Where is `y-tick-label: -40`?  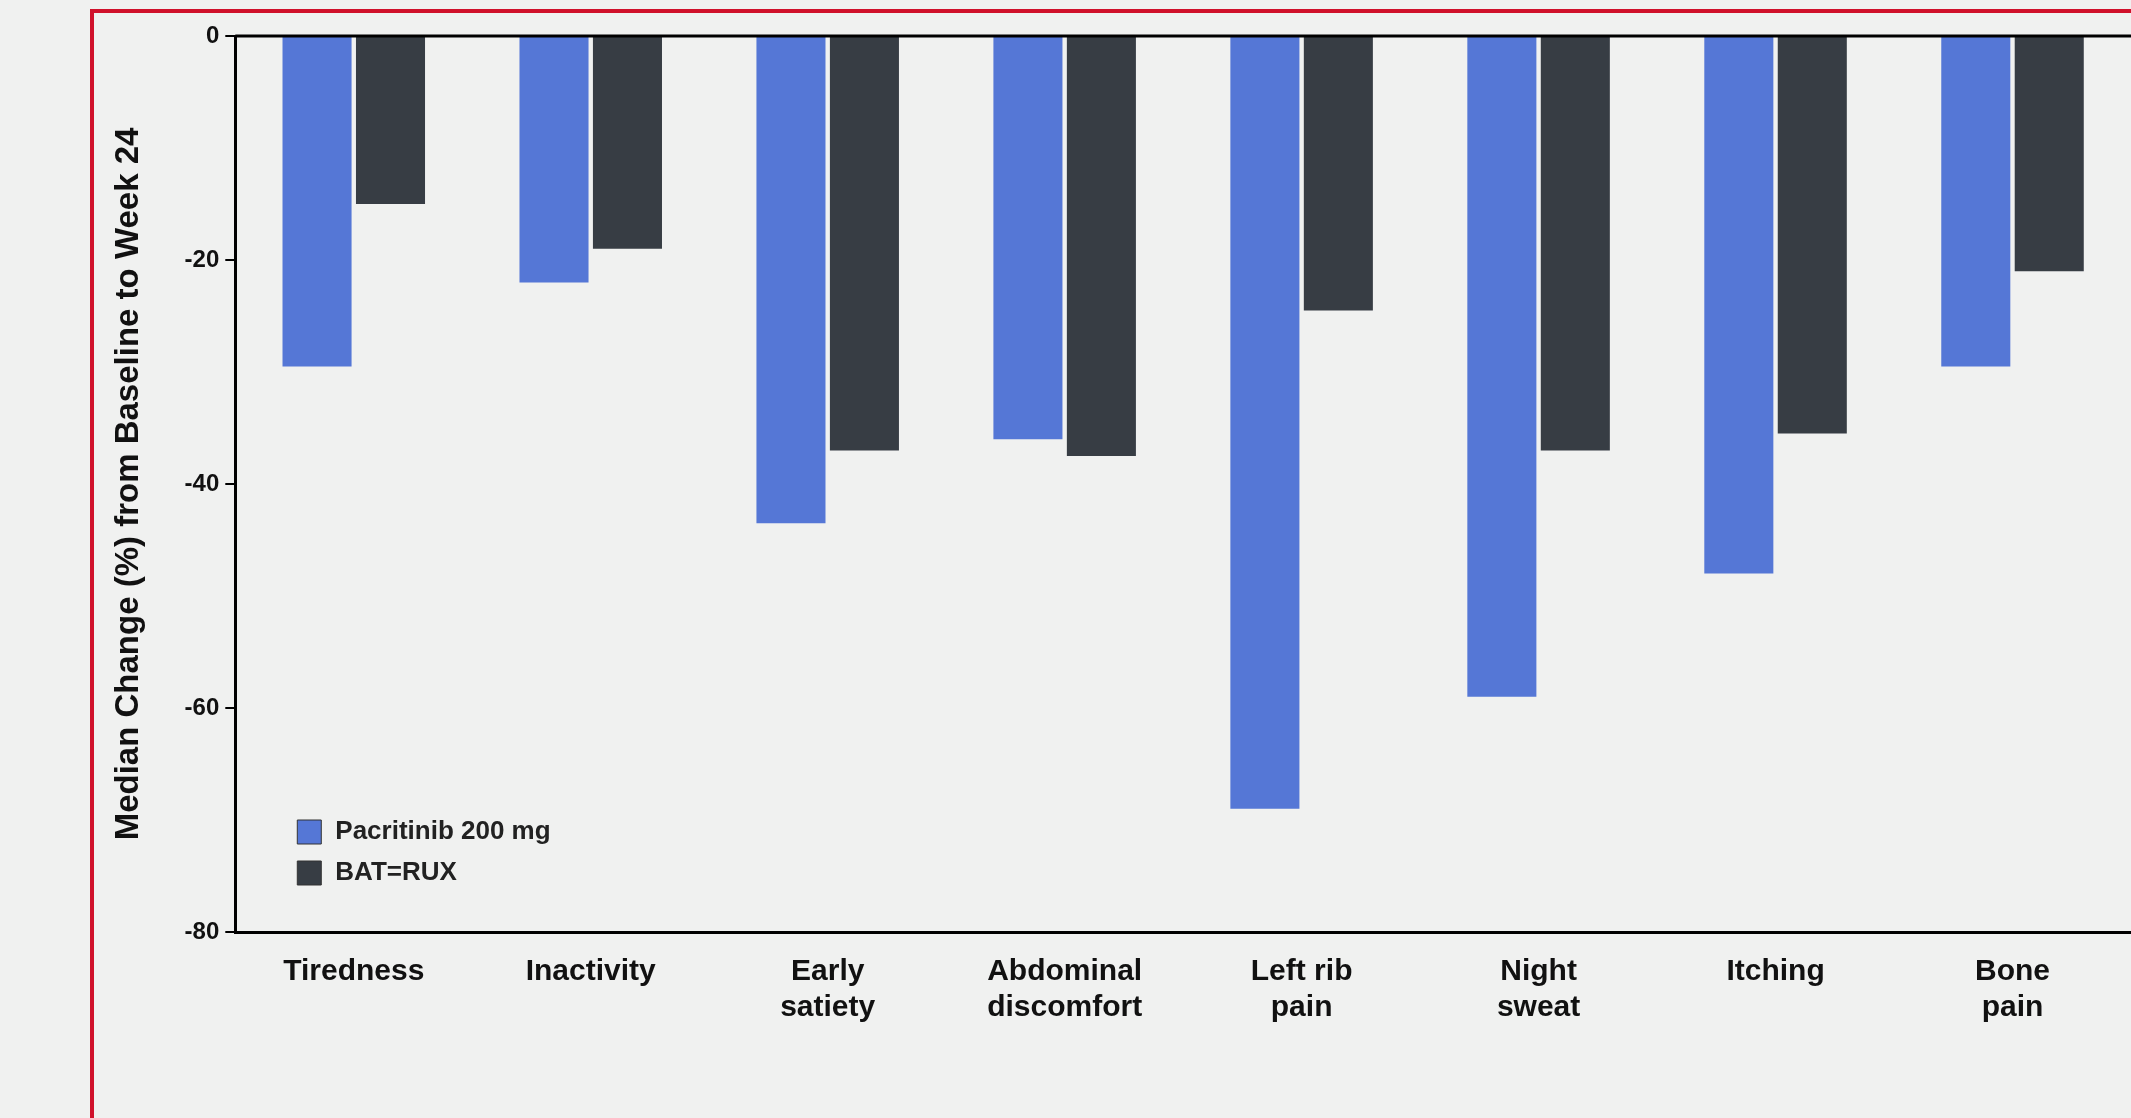 y-tick-label: -40 is located at coordinates (202, 482).